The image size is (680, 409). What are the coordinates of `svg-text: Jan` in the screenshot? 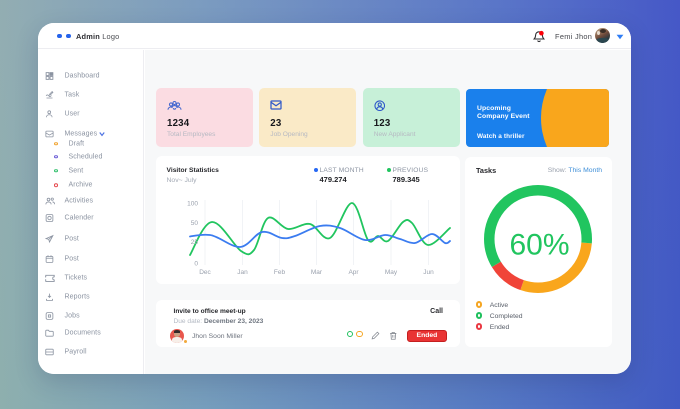 It's located at (242, 272).